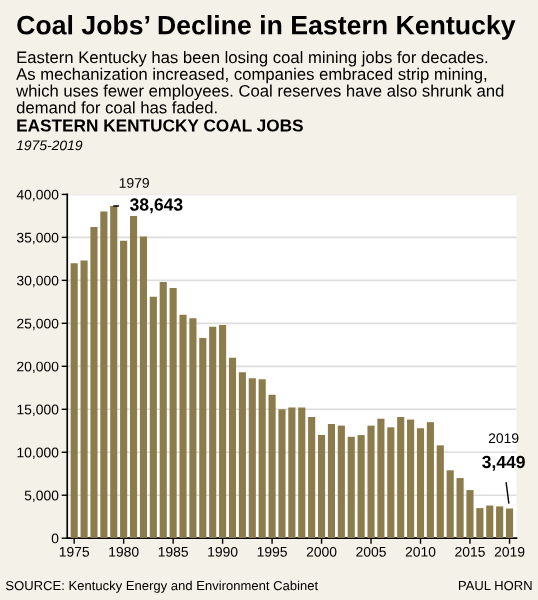 Image resolution: width=538 pixels, height=600 pixels. What do you see at coordinates (160, 125) in the screenshot?
I see `text: EASTERN KENTUCKY COAL JOBS` at bounding box center [160, 125].